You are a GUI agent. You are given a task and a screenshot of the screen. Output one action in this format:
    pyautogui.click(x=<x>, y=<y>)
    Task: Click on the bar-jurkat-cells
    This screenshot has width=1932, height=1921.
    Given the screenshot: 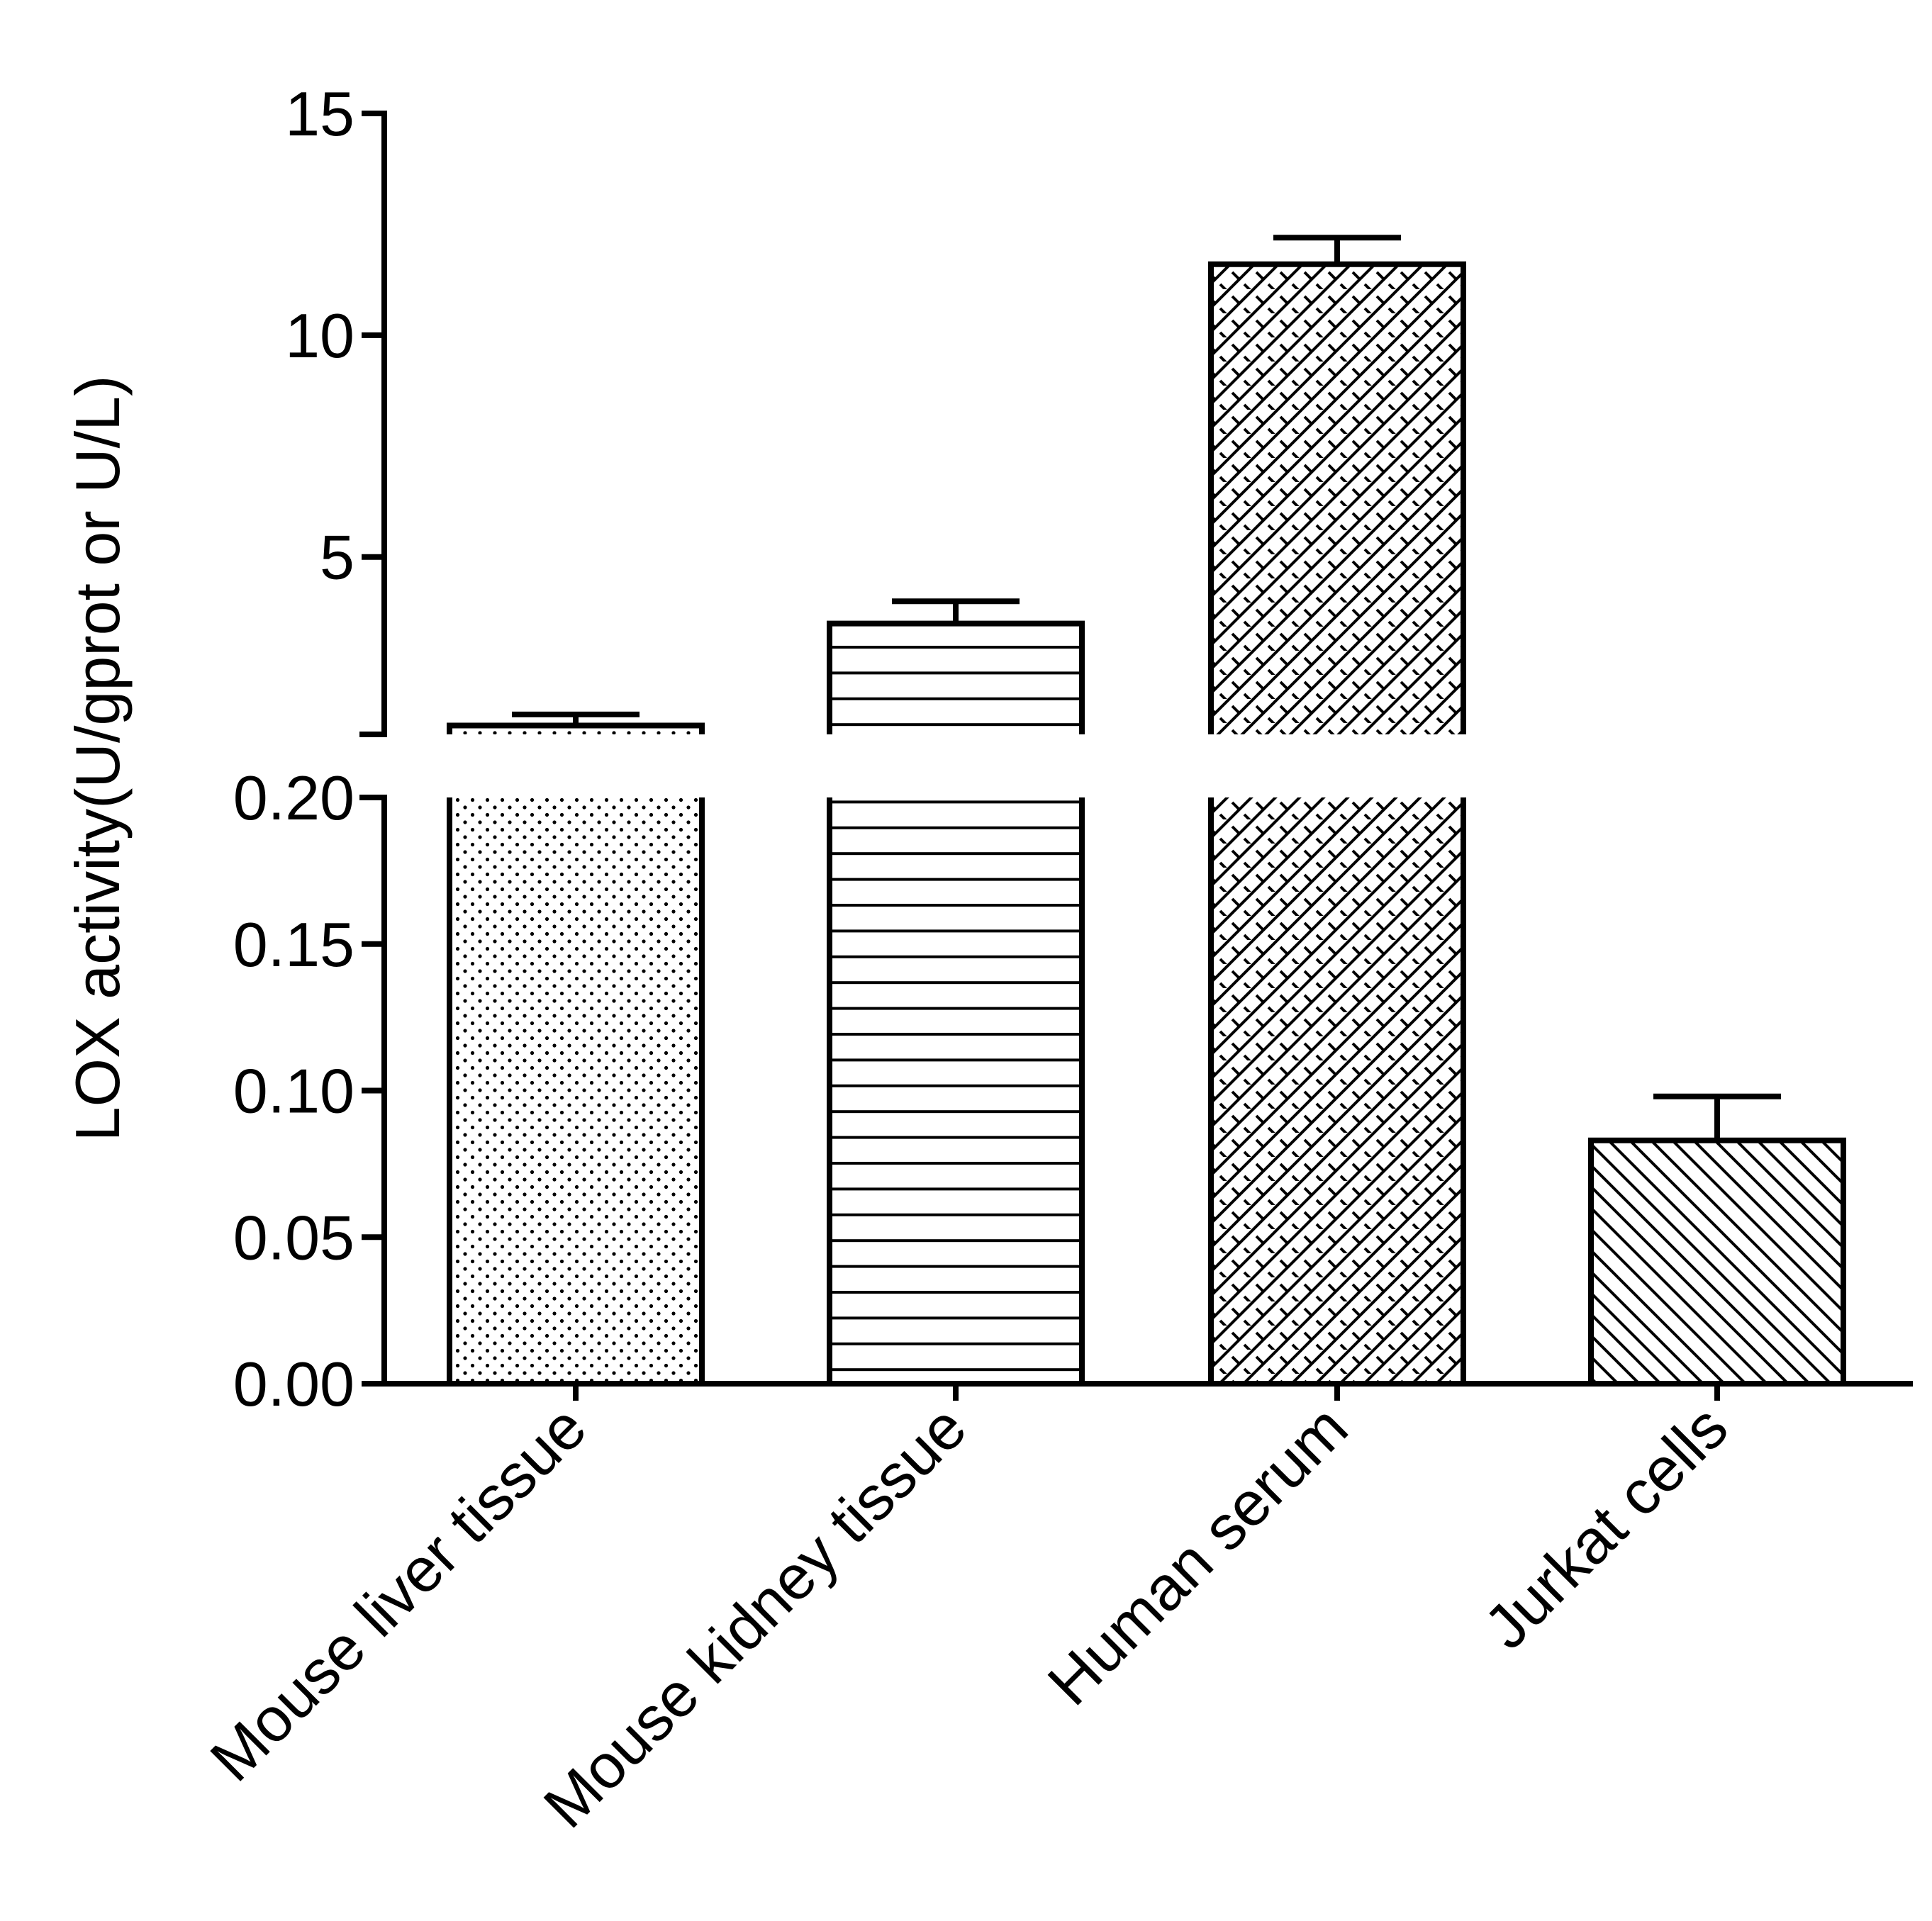 What is the action you would take?
    pyautogui.click(x=1717, y=1262)
    